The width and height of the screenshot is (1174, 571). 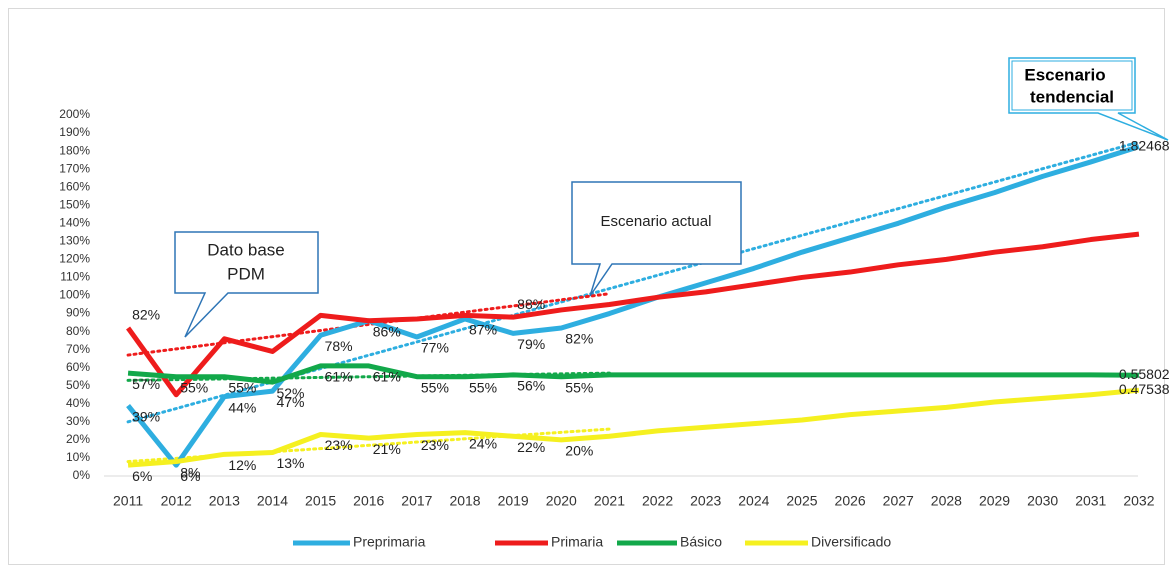 What do you see at coordinates (146, 384) in the screenshot?
I see `data-label: 57%` at bounding box center [146, 384].